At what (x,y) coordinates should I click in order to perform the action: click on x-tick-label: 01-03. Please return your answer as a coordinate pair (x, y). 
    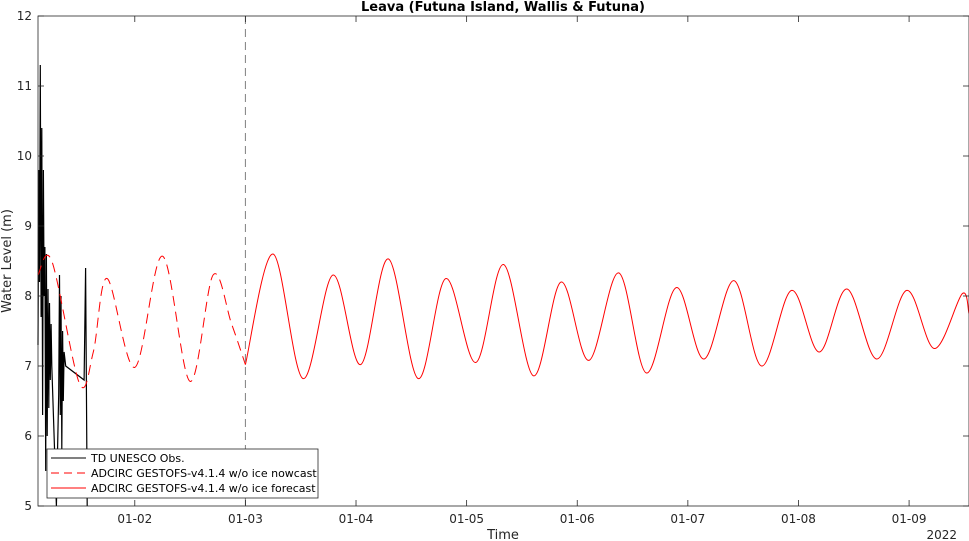
    Looking at the image, I should click on (245, 519).